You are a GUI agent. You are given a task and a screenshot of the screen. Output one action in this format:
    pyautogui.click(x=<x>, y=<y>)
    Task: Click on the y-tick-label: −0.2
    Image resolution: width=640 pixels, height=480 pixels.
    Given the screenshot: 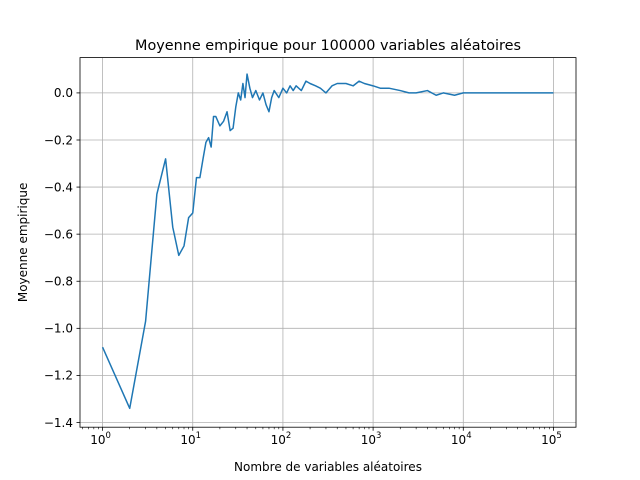 What is the action you would take?
    pyautogui.click(x=58, y=140)
    